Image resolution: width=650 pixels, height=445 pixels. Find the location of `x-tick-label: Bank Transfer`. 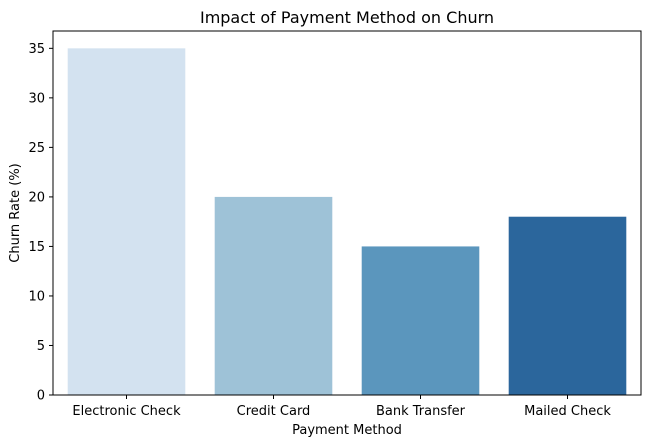

x-tick-label: Bank Transfer is located at coordinates (421, 411).